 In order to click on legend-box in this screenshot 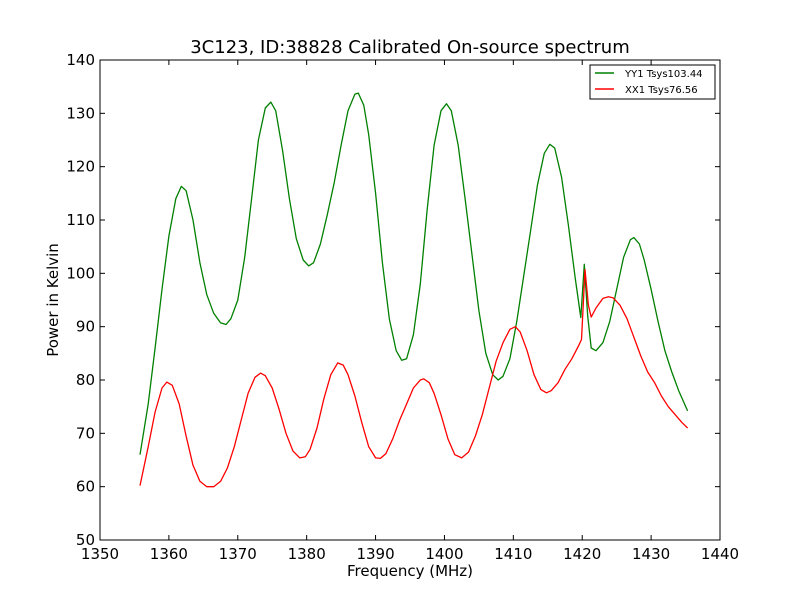, I will do `click(652, 82)`.